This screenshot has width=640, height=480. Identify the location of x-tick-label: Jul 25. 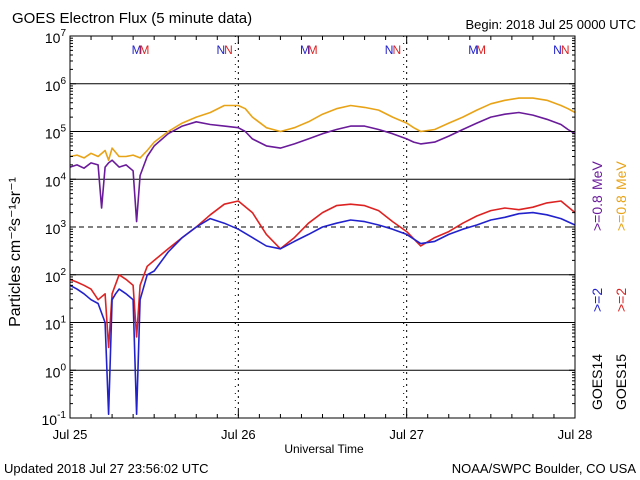
(70, 434).